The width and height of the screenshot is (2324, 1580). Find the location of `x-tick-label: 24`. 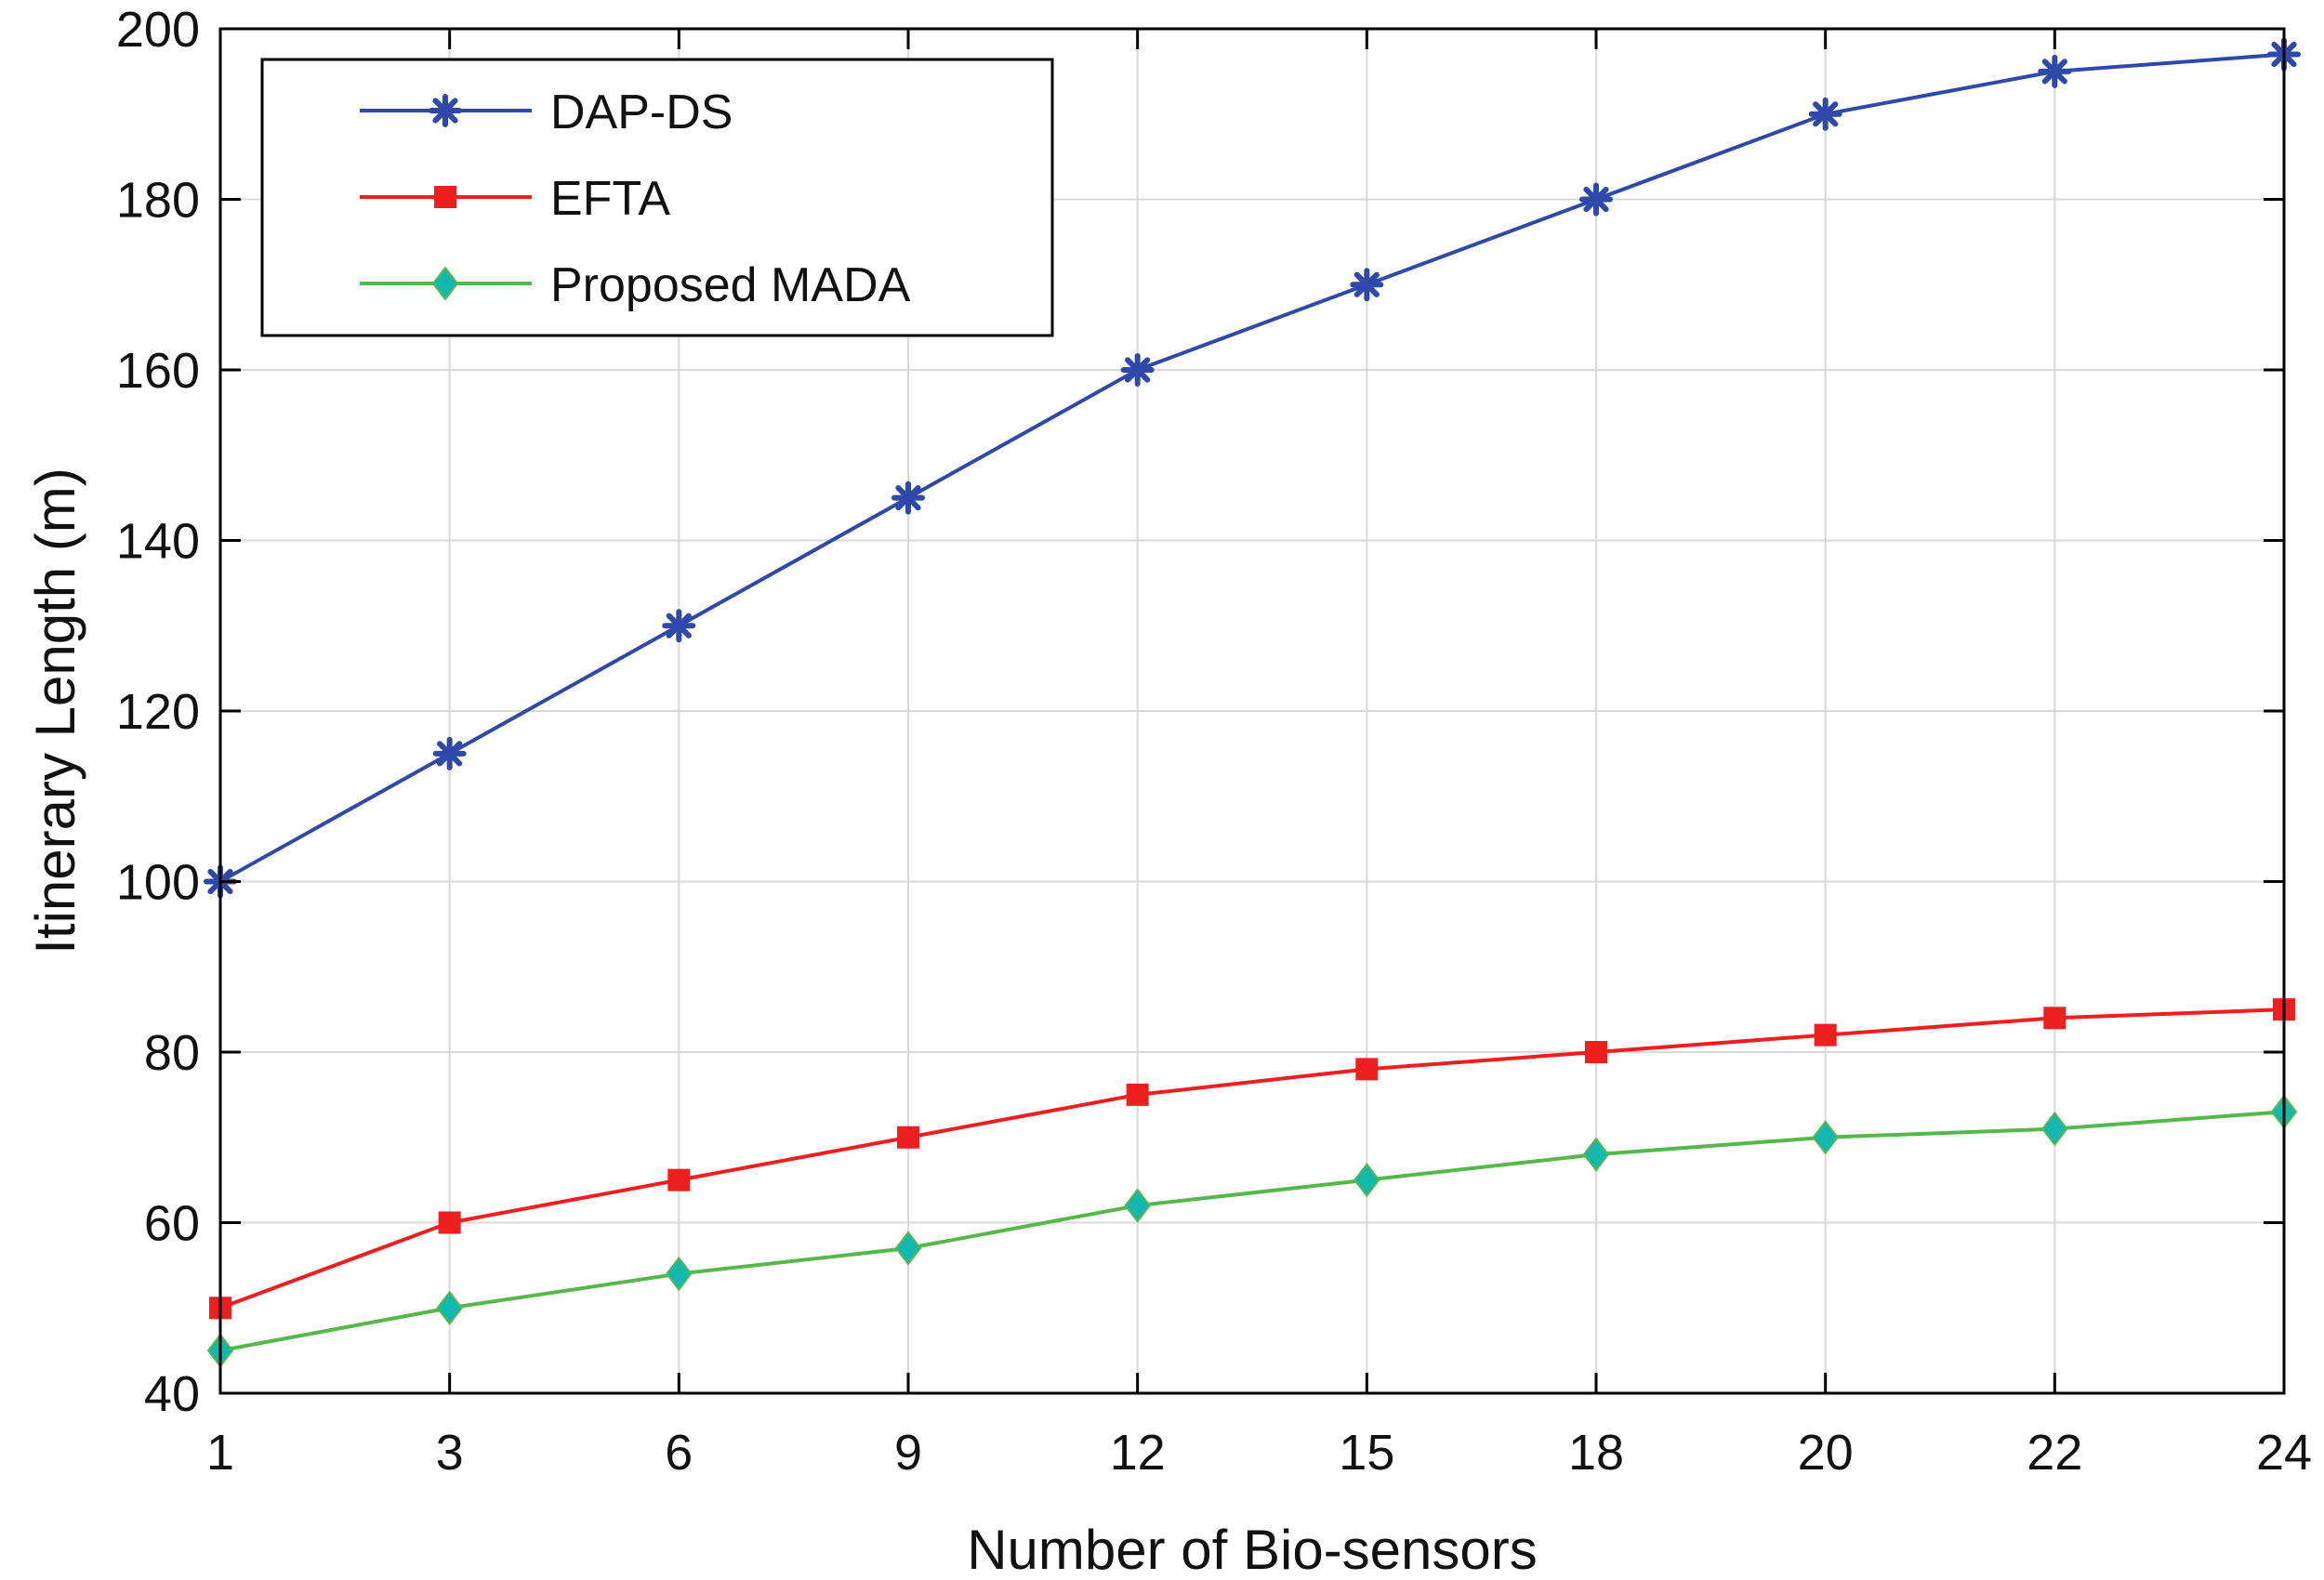

x-tick-label: 24 is located at coordinates (2284, 1453).